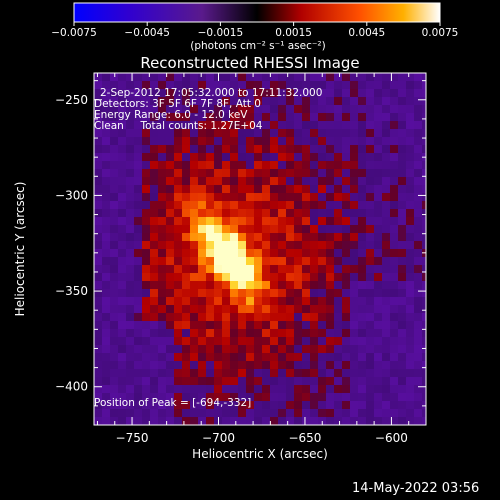 This screenshot has height=500, width=500. I want to click on y-axis-label: Heliocentric Y (arcsec), so click(20, 249).